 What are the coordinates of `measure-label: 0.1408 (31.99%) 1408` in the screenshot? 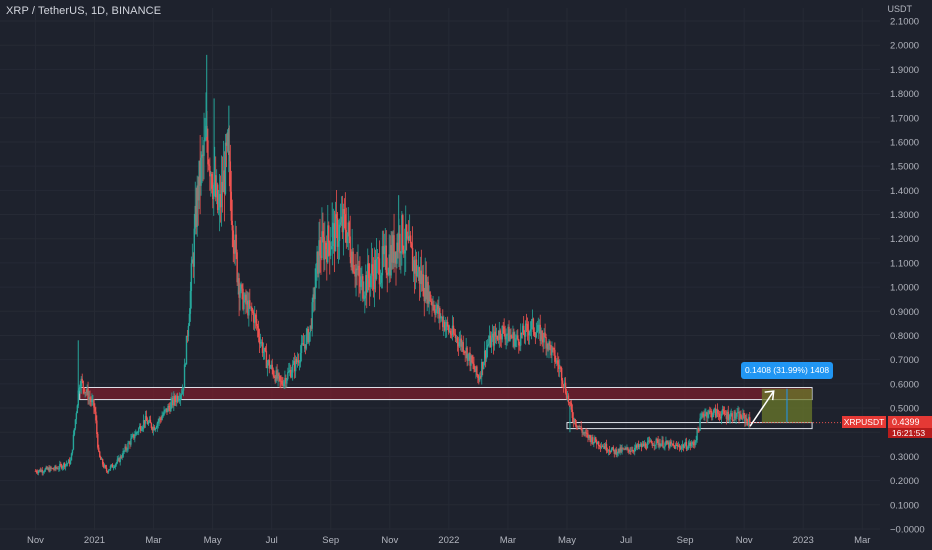 It's located at (787, 370).